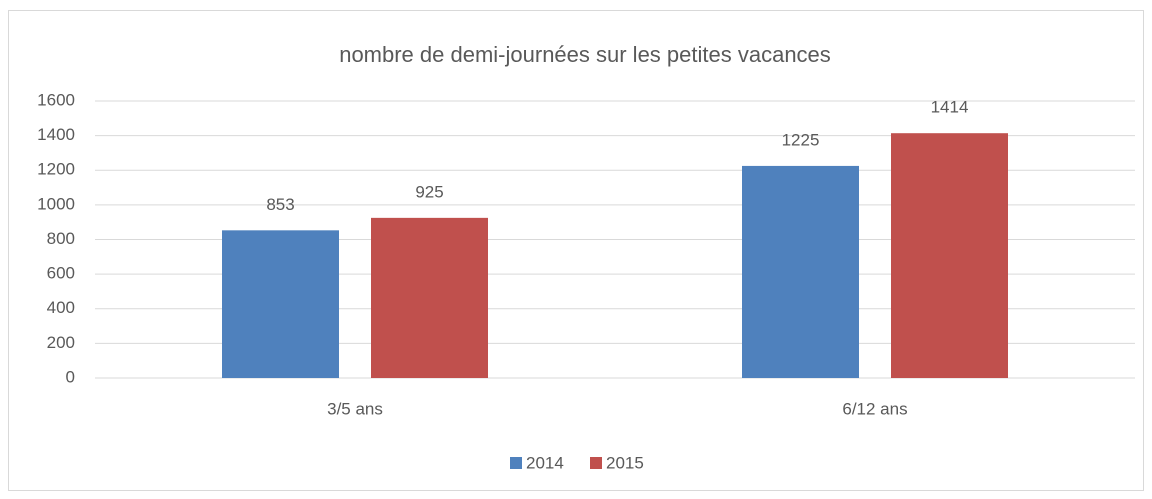 The width and height of the screenshot is (1152, 499). Describe the element at coordinates (61, 273) in the screenshot. I see `y-tick-label: 600` at that location.